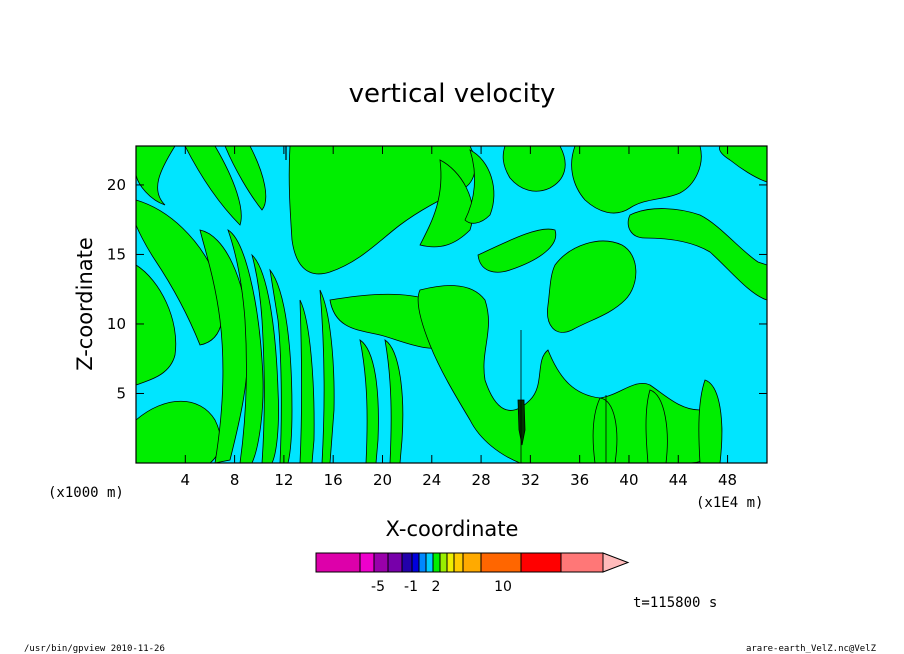 The image size is (904, 654). Describe the element at coordinates (481, 480) in the screenshot. I see `x-tick-label: 28` at that location.